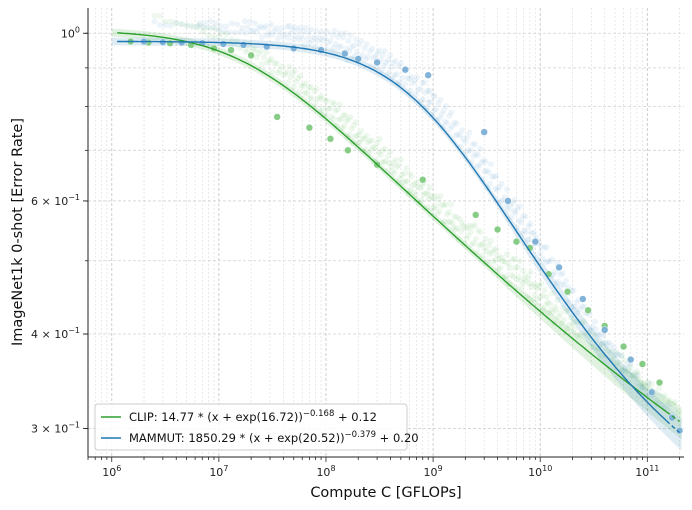 Image resolution: width=692 pixels, height=510 pixels. Describe the element at coordinates (251, 427) in the screenshot. I see `legend-box` at that location.